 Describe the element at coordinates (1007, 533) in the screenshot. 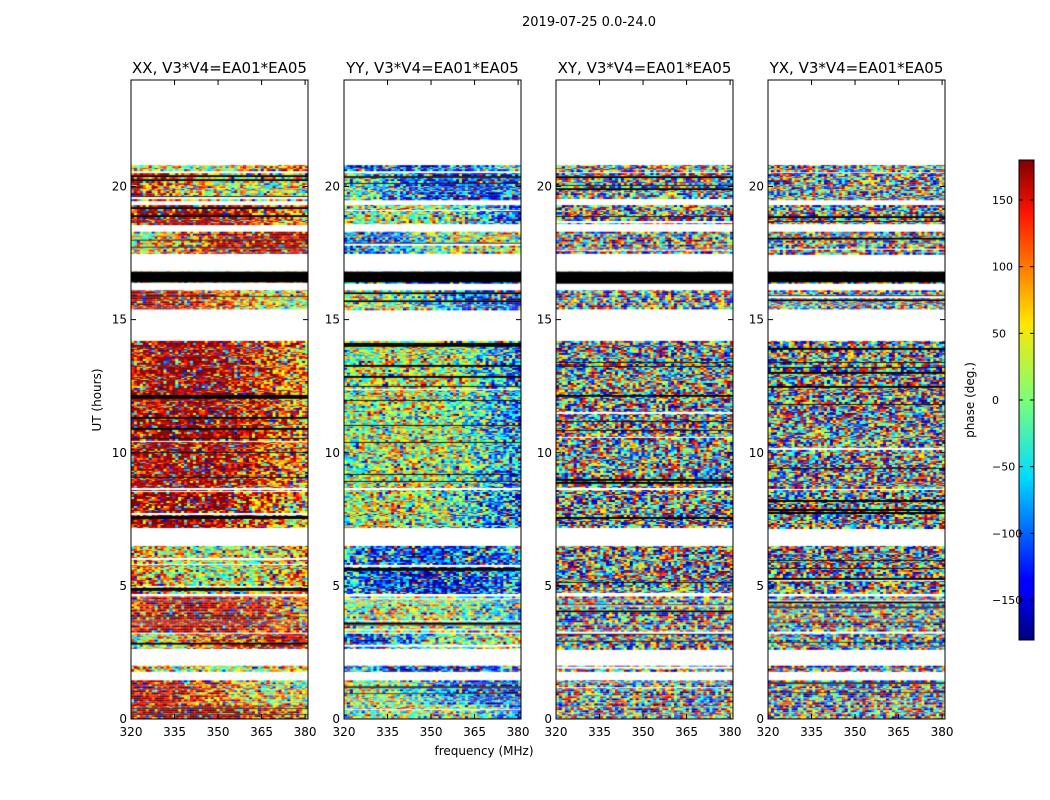

I see `colorbar-tick-label: −100` at that location.